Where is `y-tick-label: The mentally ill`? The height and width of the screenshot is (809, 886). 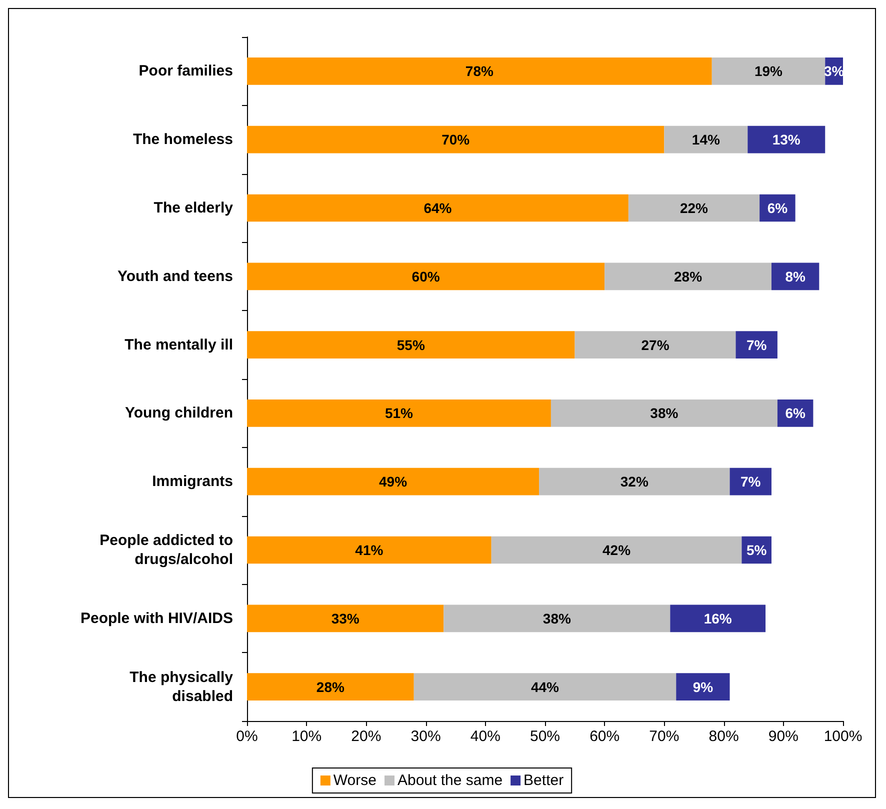
y-tick-label: The mentally ill is located at coordinates (178, 345).